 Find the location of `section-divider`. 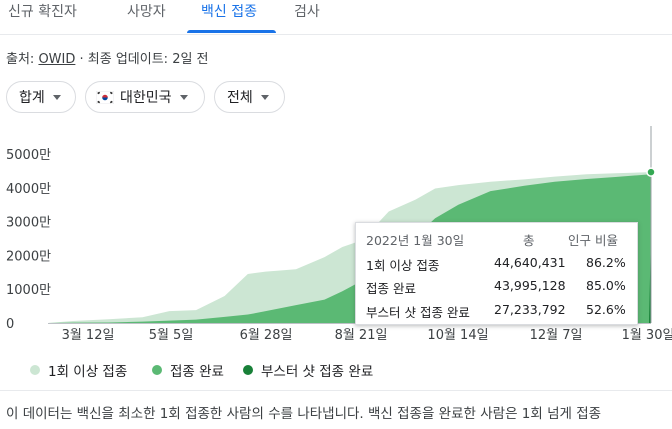

section-divider is located at coordinates (336, 390).